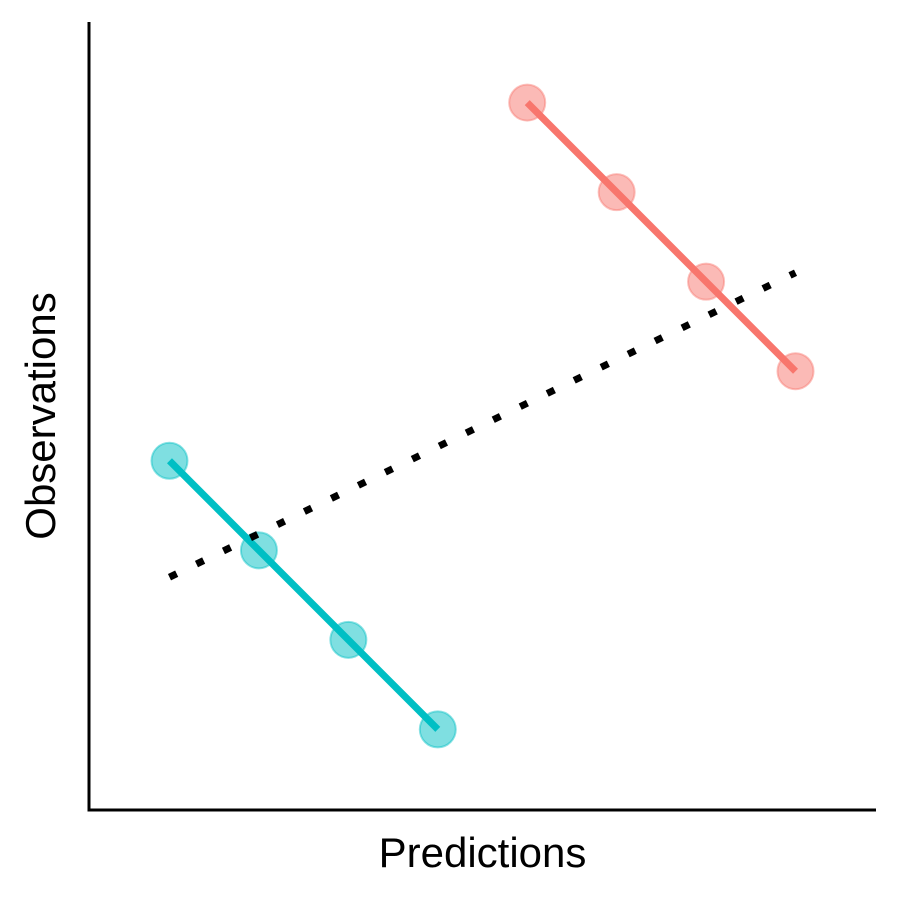  What do you see at coordinates (40, 415) in the screenshot?
I see `y-axis-title: Observations` at bounding box center [40, 415].